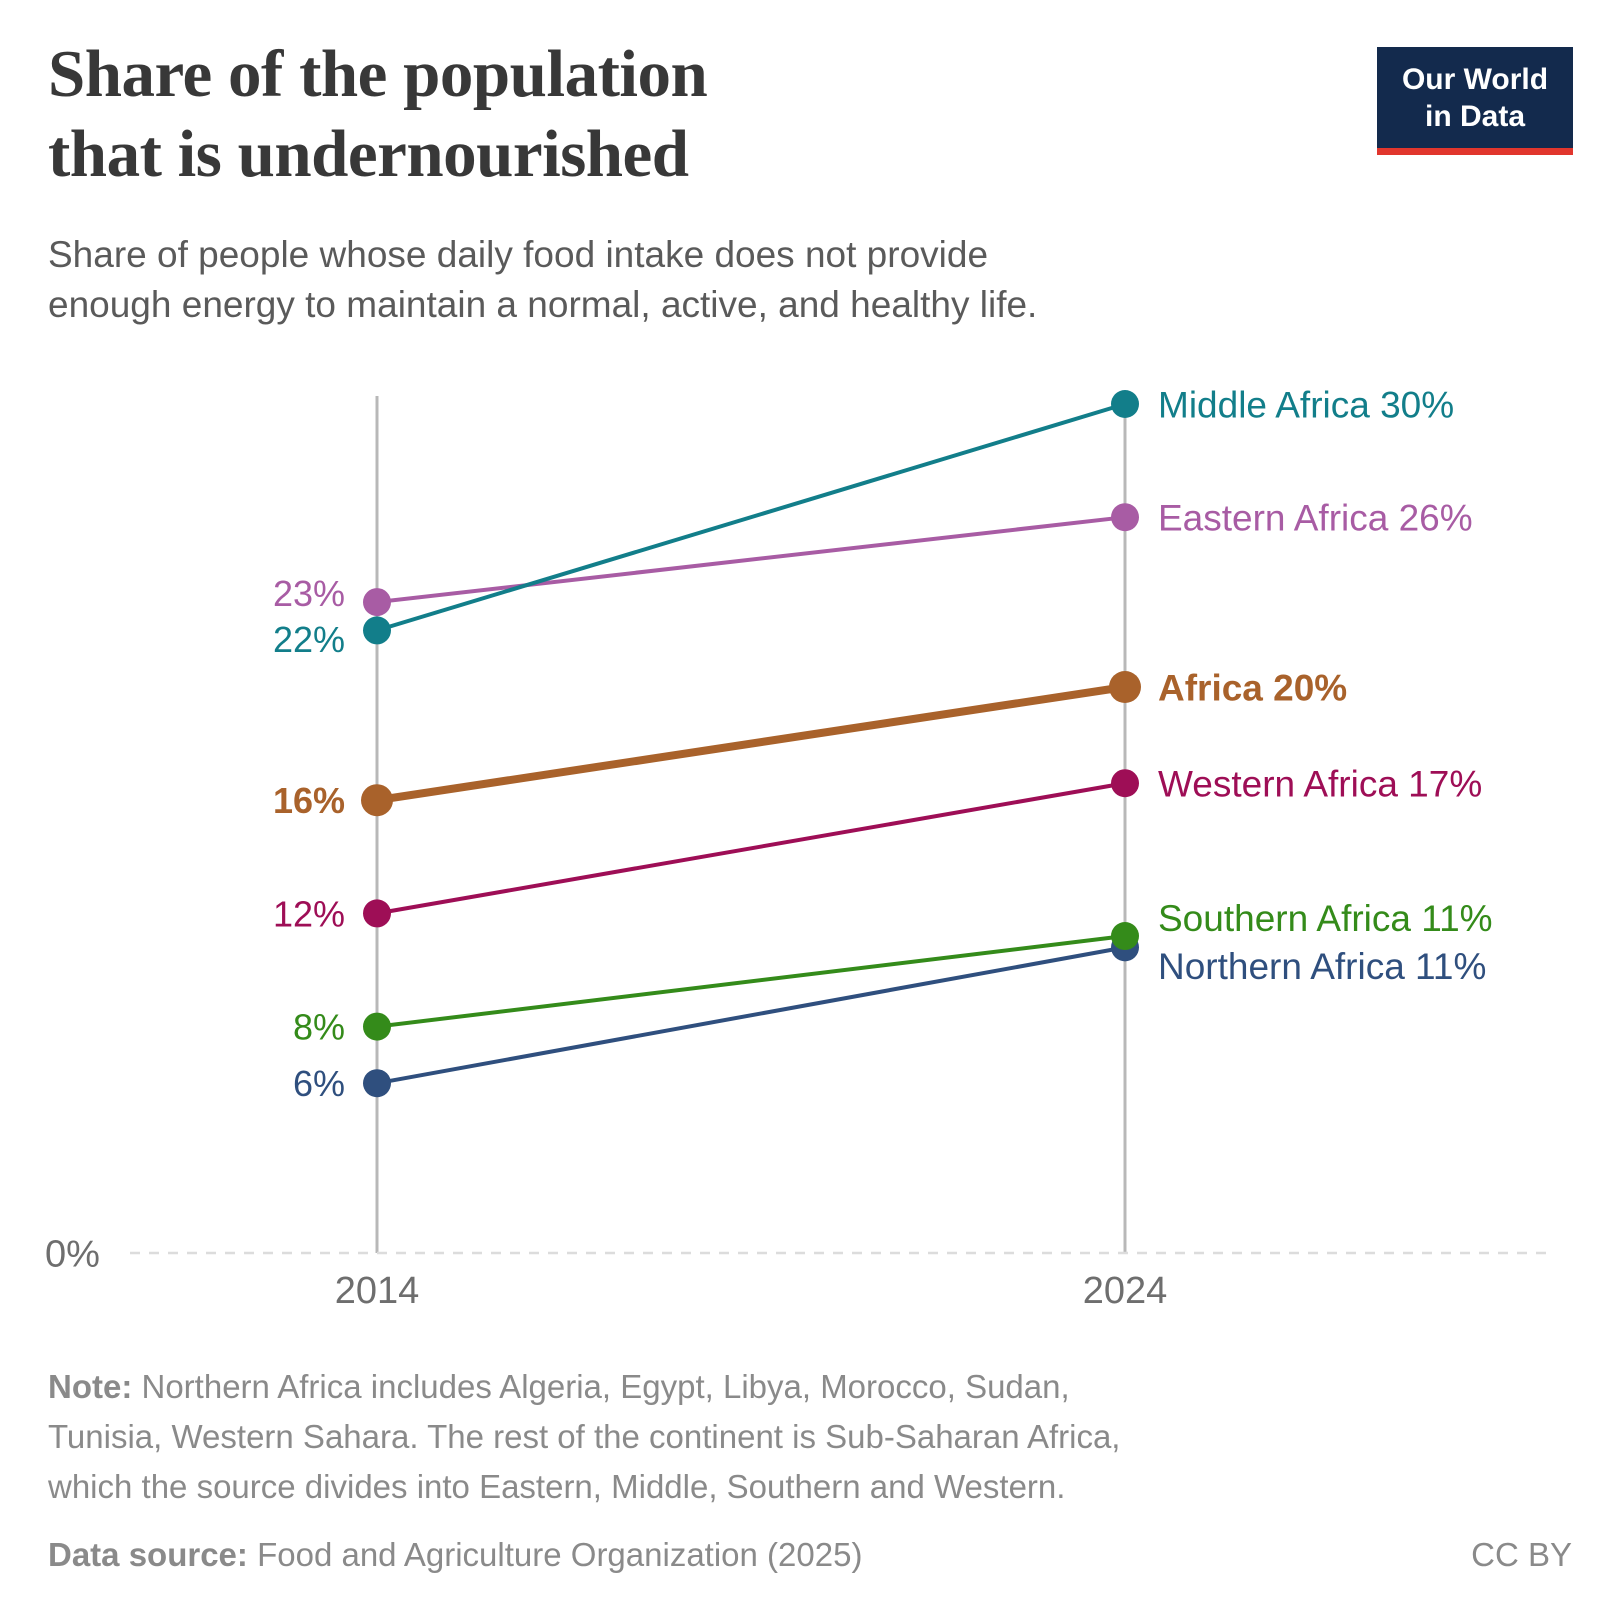 The image size is (1620, 1620). I want to click on owid-logo: Our World in Data, so click(1475, 101).